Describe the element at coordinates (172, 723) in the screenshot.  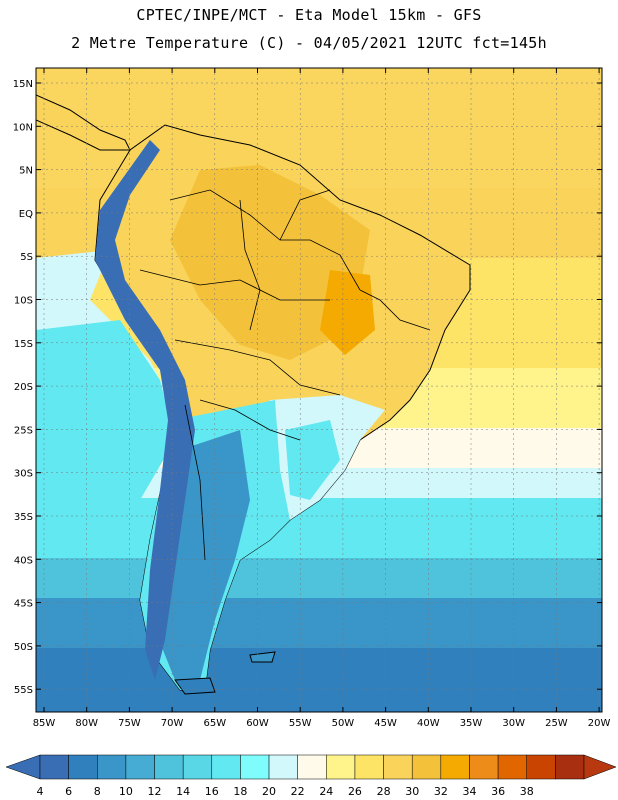
I see `lon-label: 70W` at that location.